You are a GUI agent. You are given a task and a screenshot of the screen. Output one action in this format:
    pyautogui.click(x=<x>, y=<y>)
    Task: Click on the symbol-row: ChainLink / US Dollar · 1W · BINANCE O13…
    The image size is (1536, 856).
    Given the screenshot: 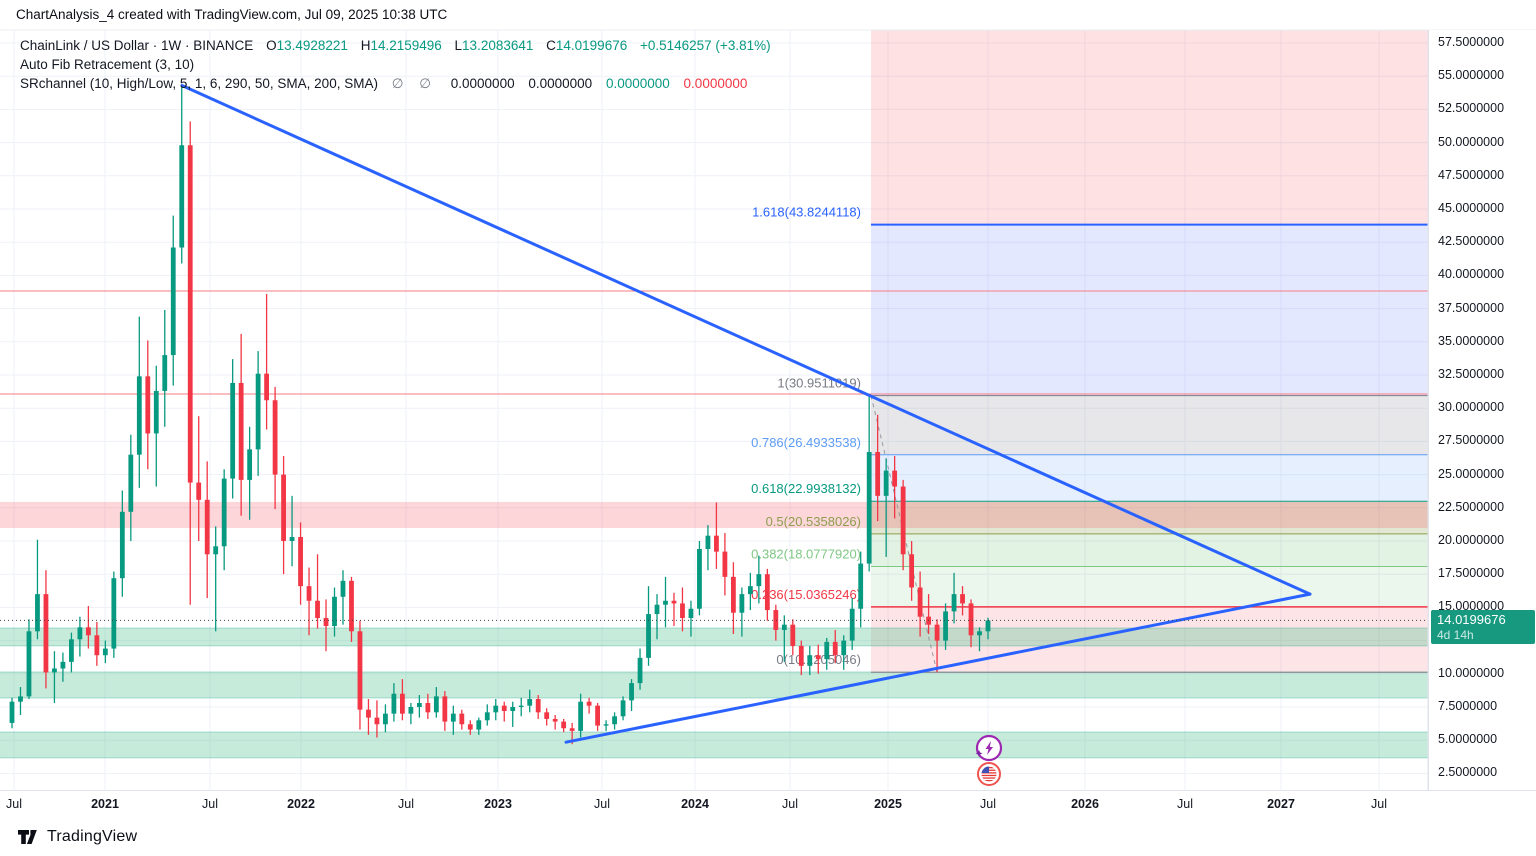 What is the action you would take?
    pyautogui.click(x=395, y=45)
    